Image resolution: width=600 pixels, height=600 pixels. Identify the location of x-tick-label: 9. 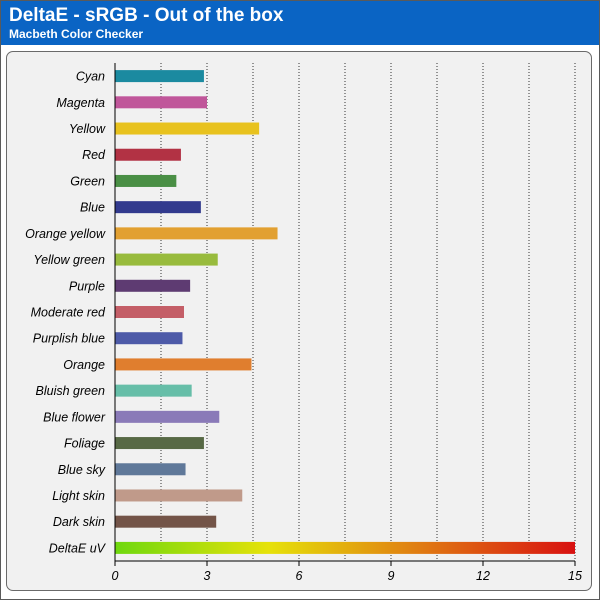
(391, 576).